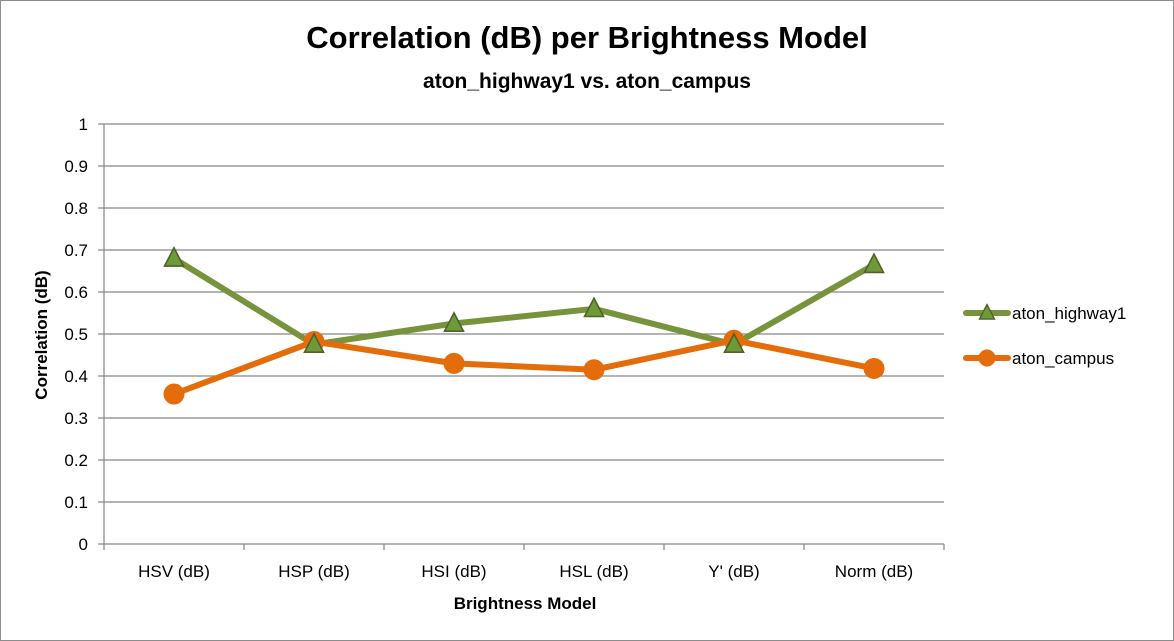 The image size is (1174, 641). What do you see at coordinates (587, 81) in the screenshot?
I see `chart-subtitle: aton_highway1 vs. aton_campus` at bounding box center [587, 81].